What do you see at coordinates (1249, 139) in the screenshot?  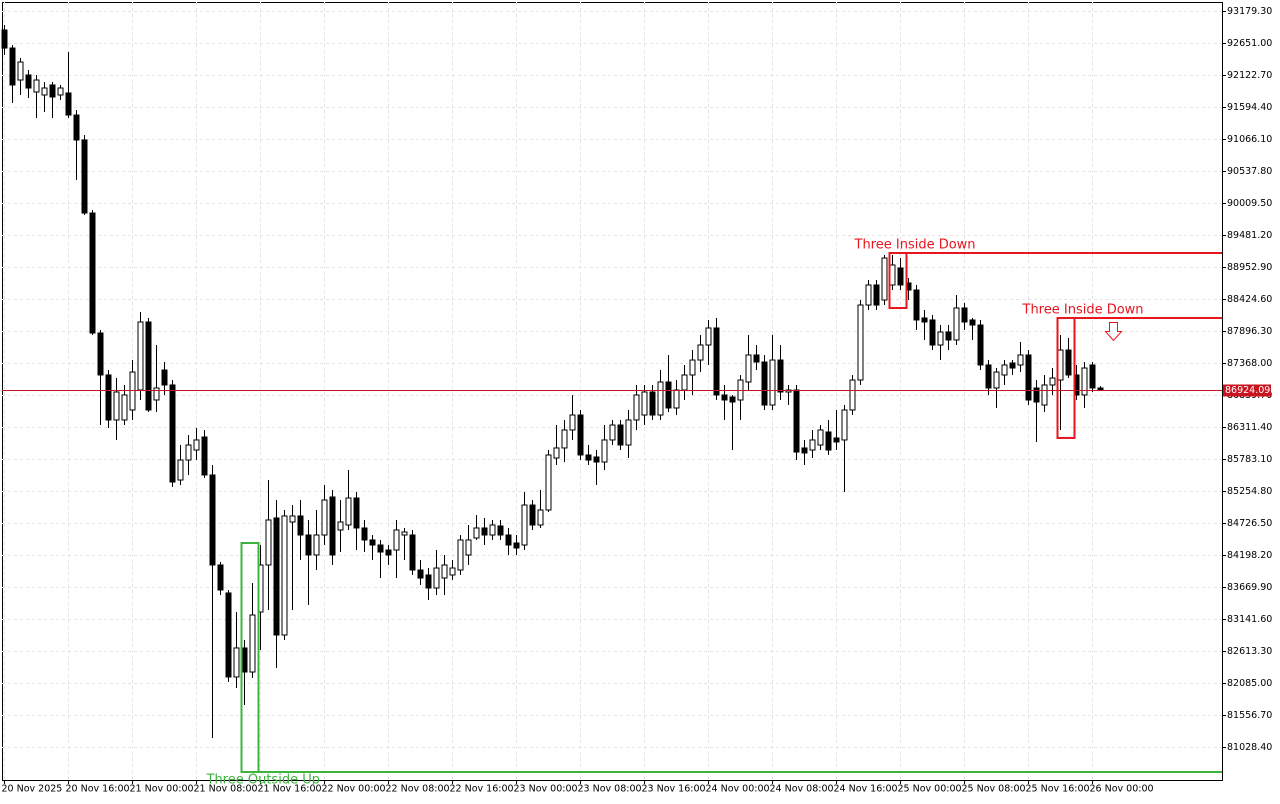 I see `y-tick-label: 91066.10` at bounding box center [1249, 139].